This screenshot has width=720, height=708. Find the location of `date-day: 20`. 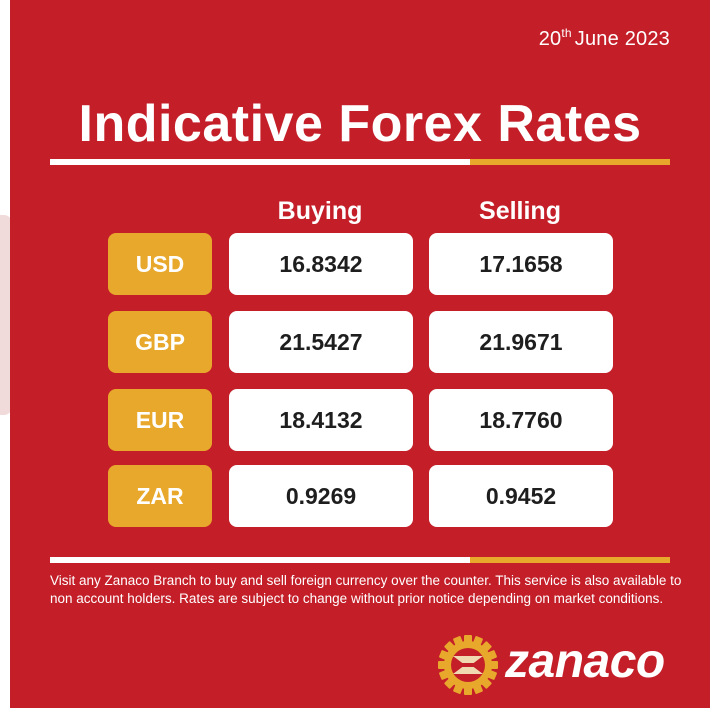

date-day: 20 is located at coordinates (550, 39).